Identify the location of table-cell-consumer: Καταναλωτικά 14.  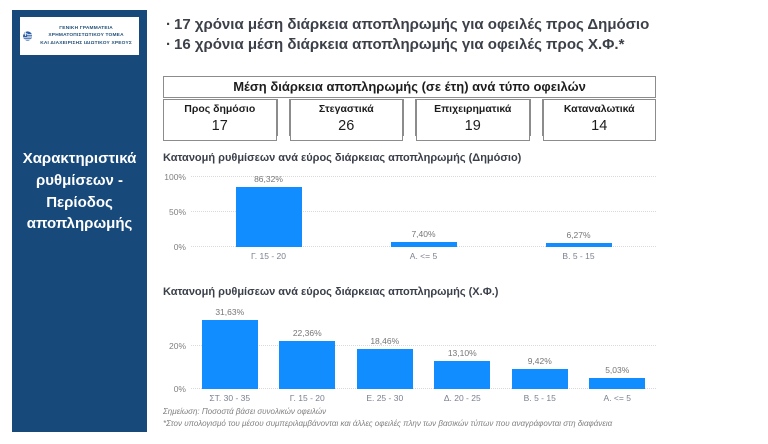
(599, 120).